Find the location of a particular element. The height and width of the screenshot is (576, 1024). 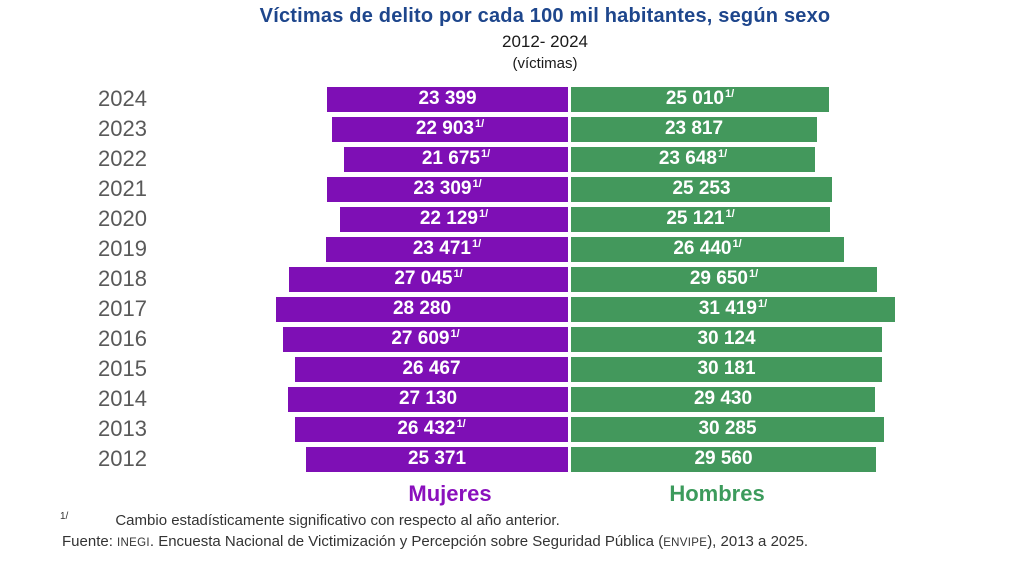

bar-value: 30 181 is located at coordinates (726, 368).